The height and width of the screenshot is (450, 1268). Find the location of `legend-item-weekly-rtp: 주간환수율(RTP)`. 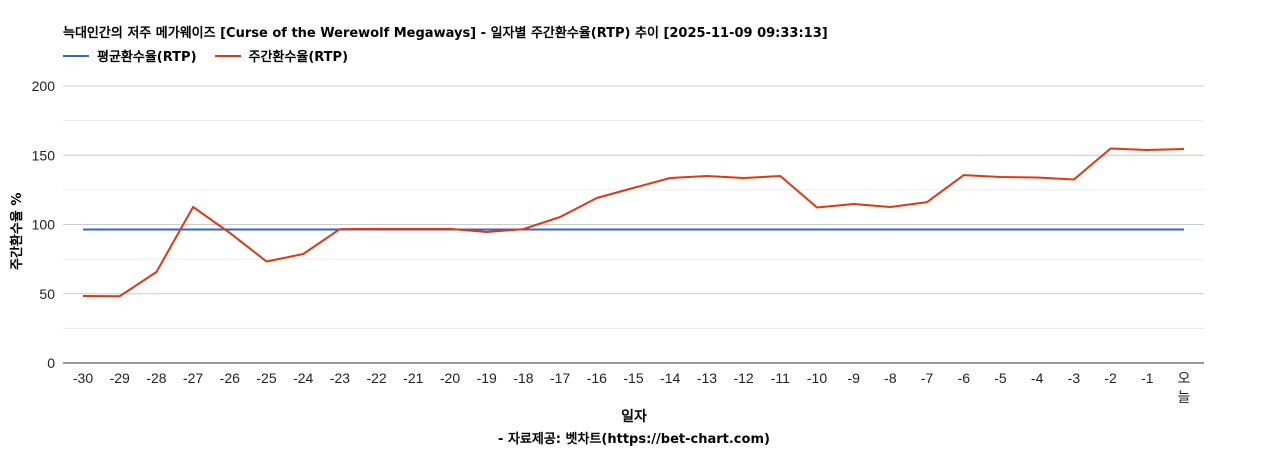

legend-item-weekly-rtp: 주간환수율(RTP) is located at coordinates (281, 55).